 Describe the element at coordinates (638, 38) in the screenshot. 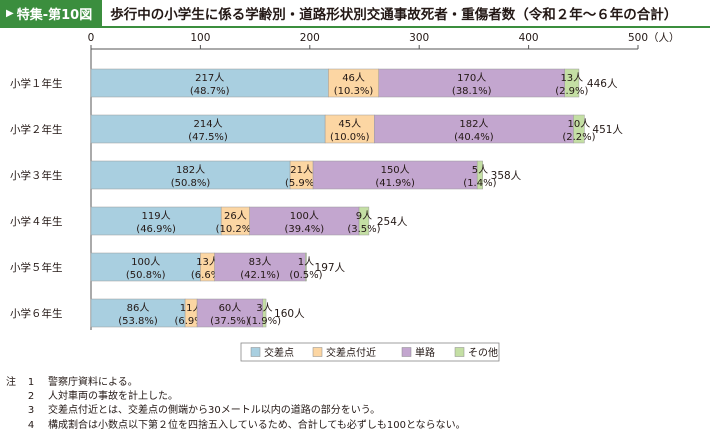

I see `x-tick-label: 500` at that location.